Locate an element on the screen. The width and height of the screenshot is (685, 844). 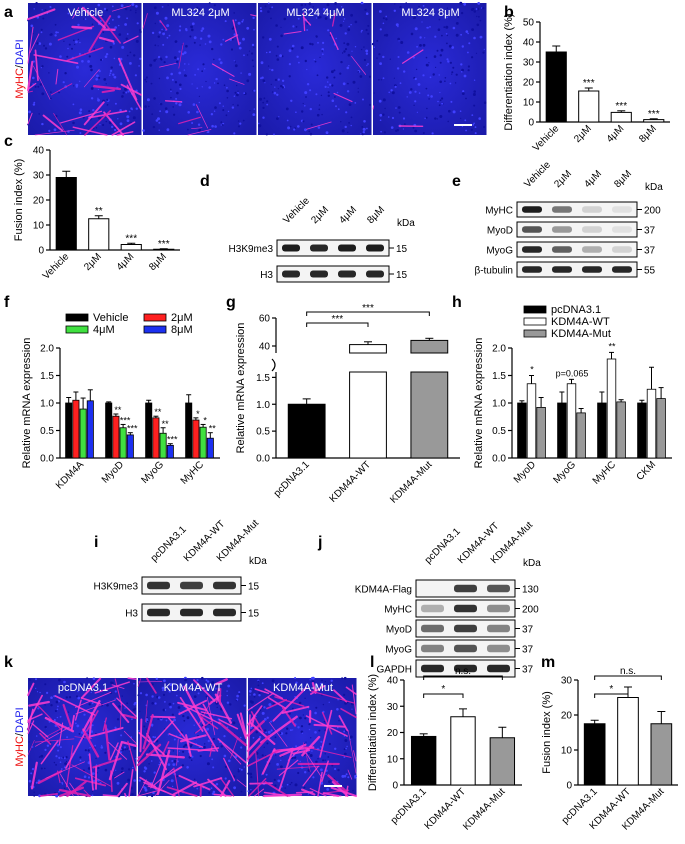
y-tick-label: 20 is located at coordinates (393, 733).